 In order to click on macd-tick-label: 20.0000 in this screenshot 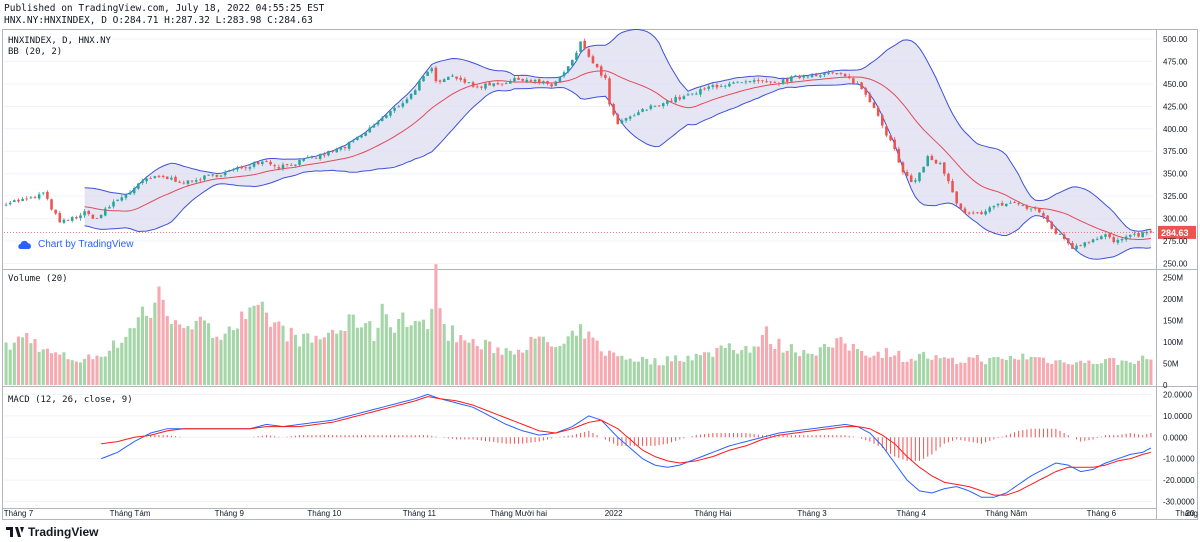, I will do `click(1177, 394)`.